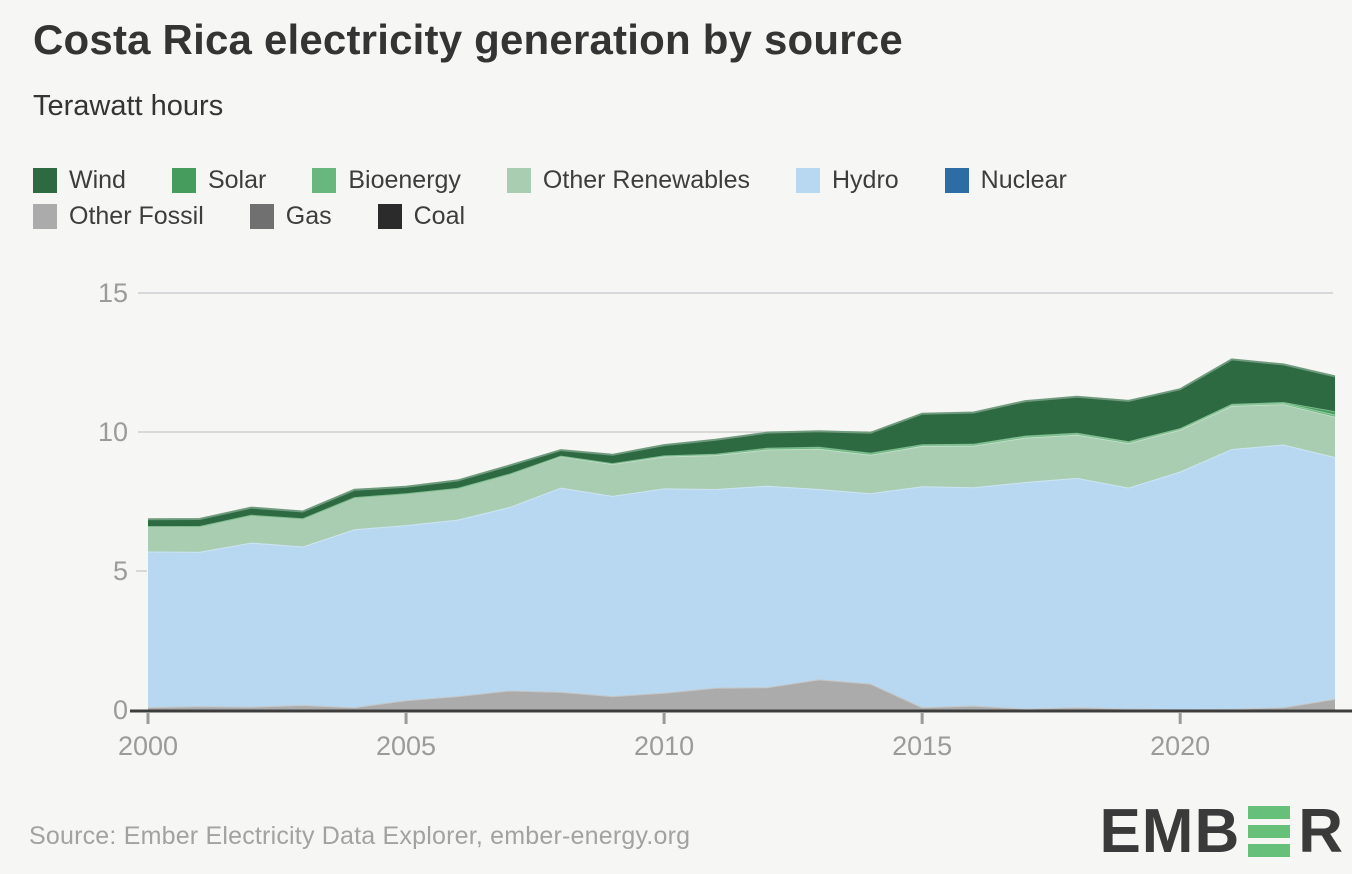 This screenshot has height=874, width=1352. I want to click on legend-swatch-gas, so click(261, 216).